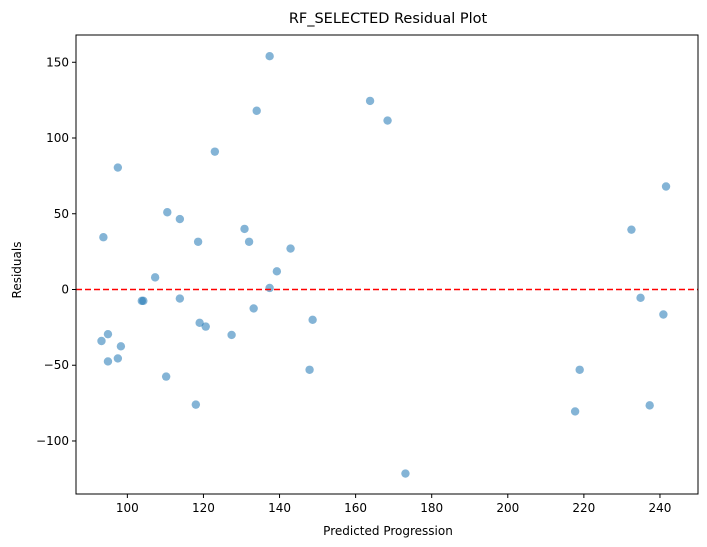 Image resolution: width=707 pixels, height=547 pixels. I want to click on x-axis-title: Predicted Progression, so click(388, 531).